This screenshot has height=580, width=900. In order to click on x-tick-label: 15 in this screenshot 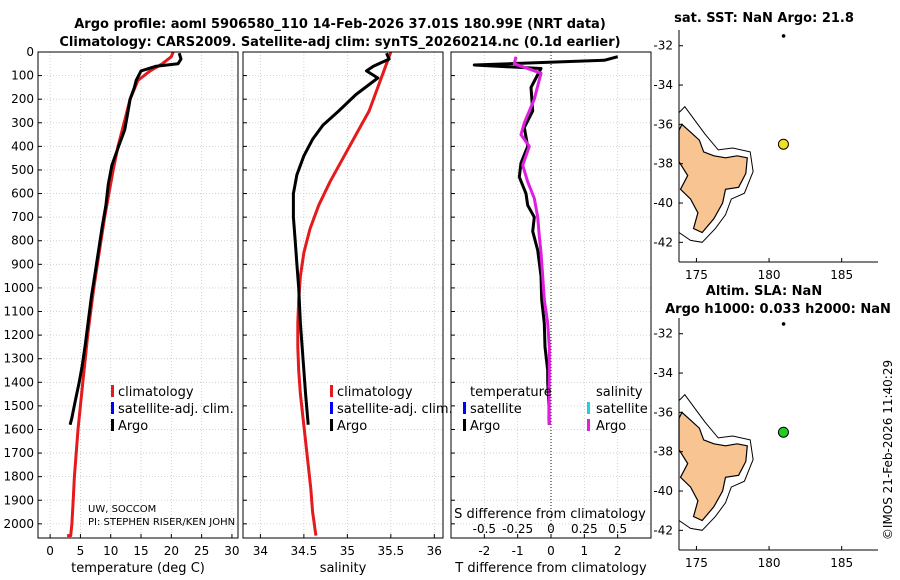, I will do `click(140, 551)`.